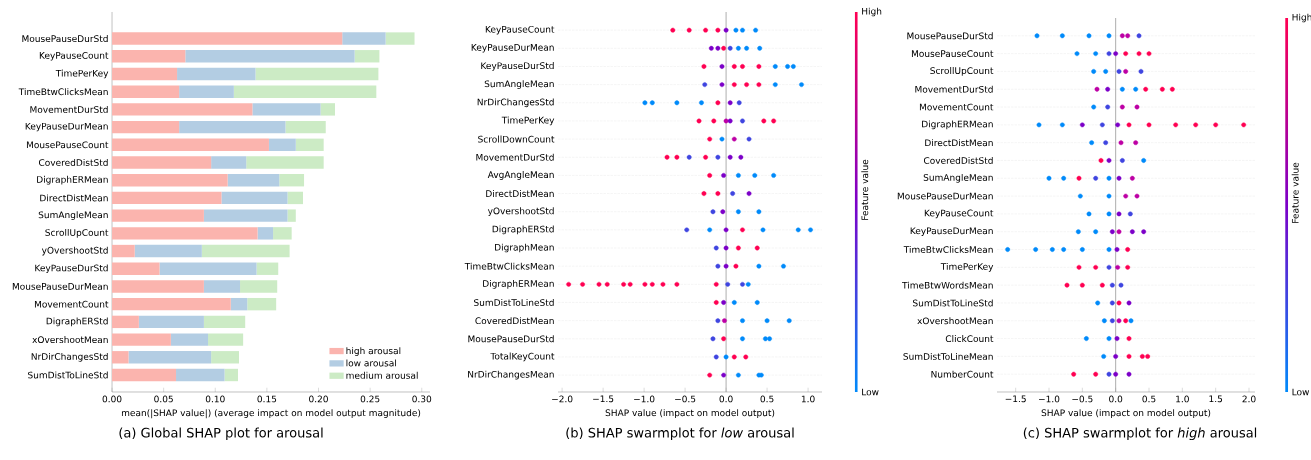 This screenshot has width=1311, height=460. I want to click on y-tick-label: TotalKeyCount, so click(522, 357).